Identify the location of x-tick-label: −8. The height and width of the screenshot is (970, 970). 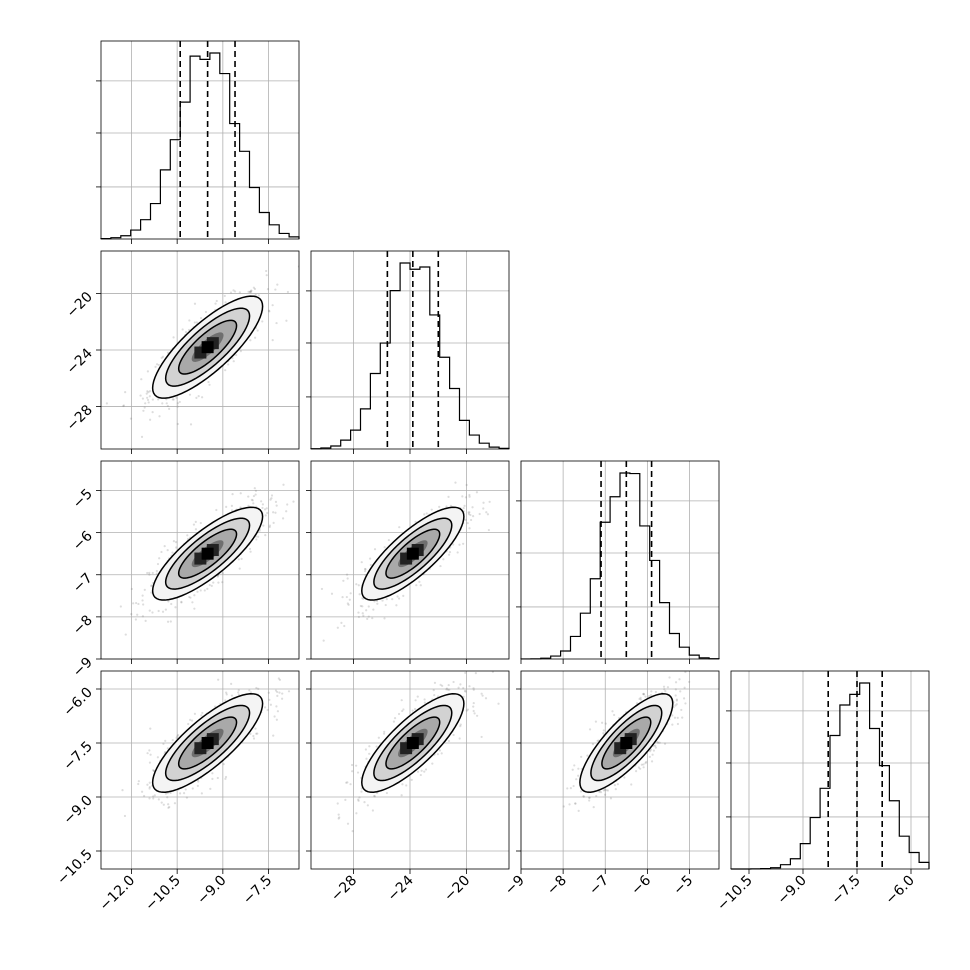
(557, 886).